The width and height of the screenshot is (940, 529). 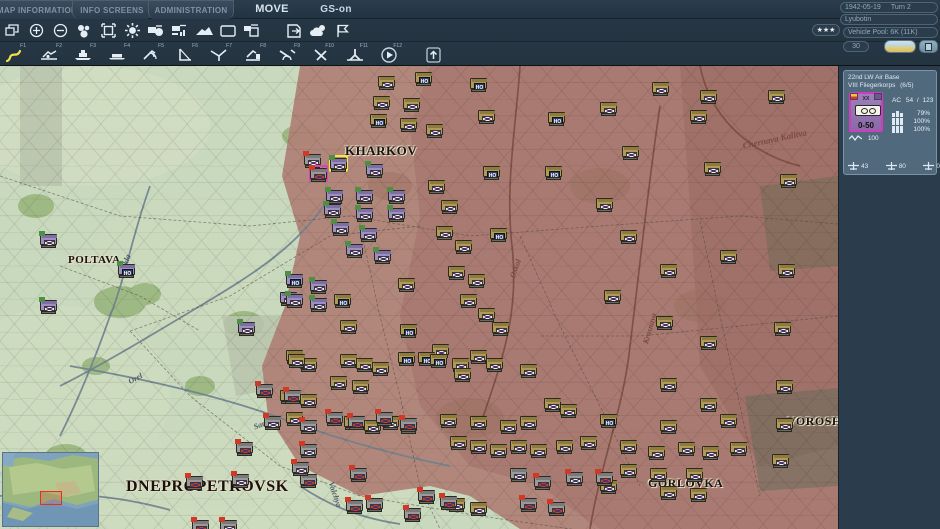 What do you see at coordinates (321, 54) in the screenshot?
I see `paradrop-icon: F10` at bounding box center [321, 54].